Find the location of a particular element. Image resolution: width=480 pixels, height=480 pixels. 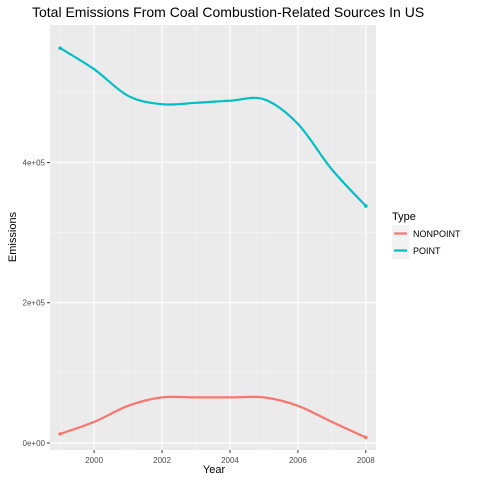

y-axis-title: Emissions is located at coordinates (13, 236).